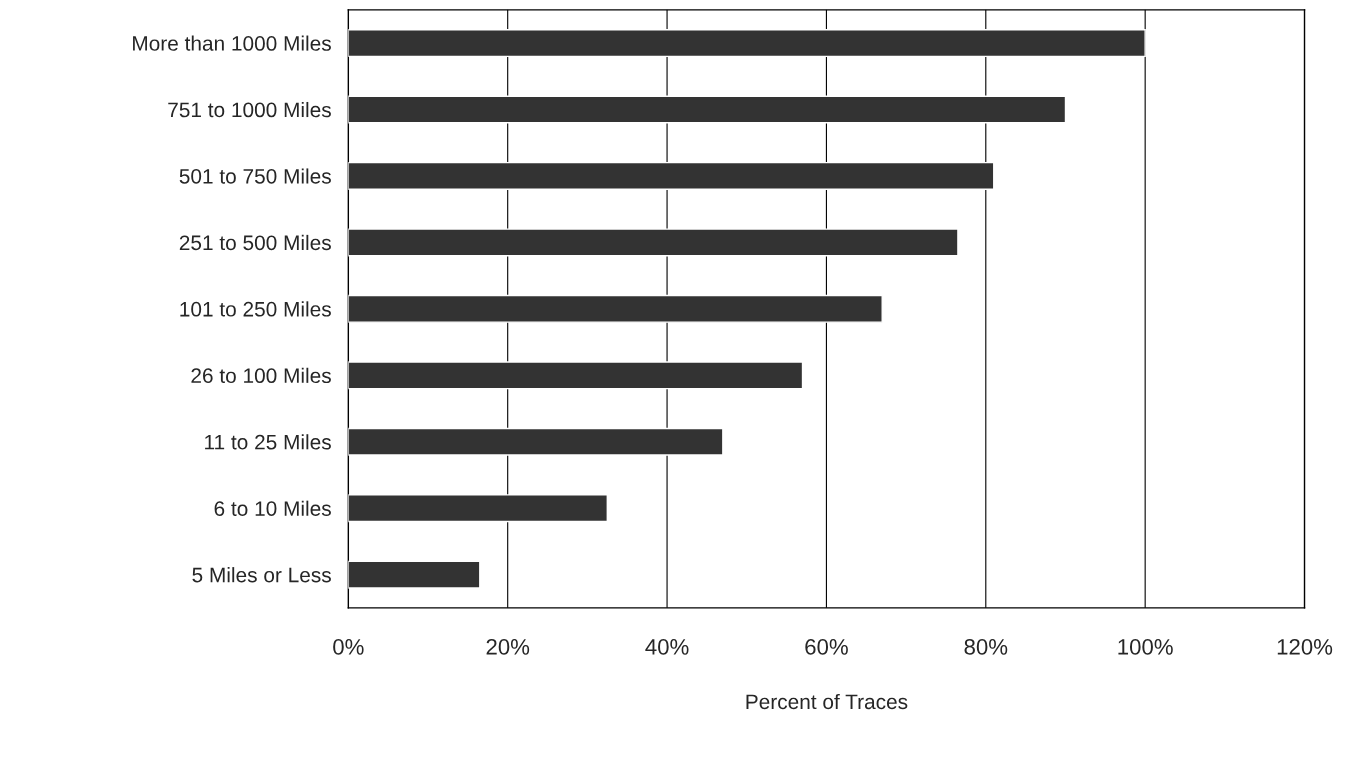 This screenshot has width=1366, height=757. Describe the element at coordinates (232, 43) in the screenshot. I see `y-tick-label: More than 1000 Miles` at that location.